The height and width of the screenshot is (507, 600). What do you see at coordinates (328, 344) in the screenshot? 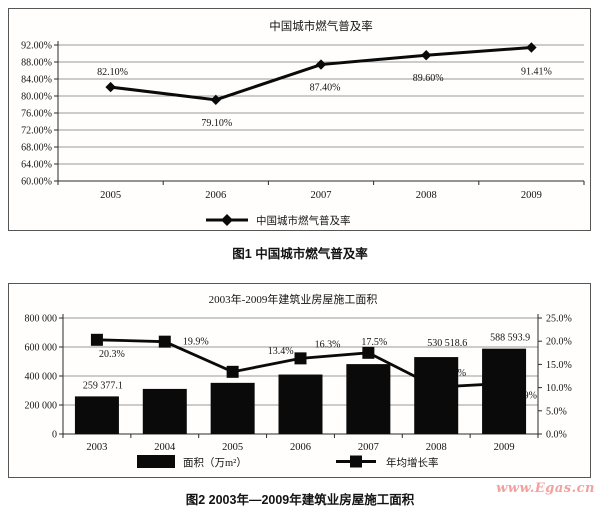
I see `chart2-growth-label: 16.3%` at bounding box center [328, 344].